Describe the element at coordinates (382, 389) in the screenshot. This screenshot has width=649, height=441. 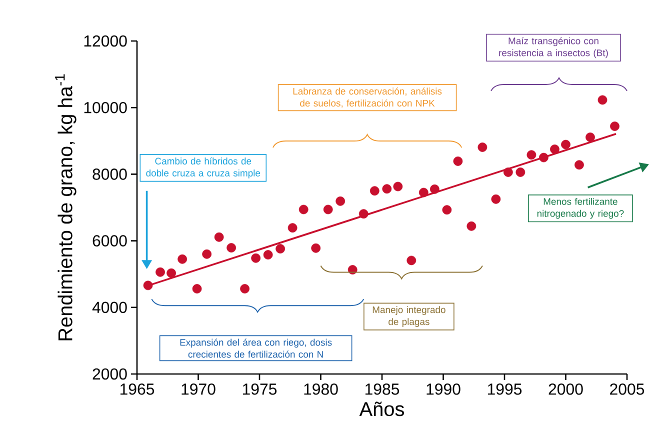
I see `x-tick-label: 1985` at that location.